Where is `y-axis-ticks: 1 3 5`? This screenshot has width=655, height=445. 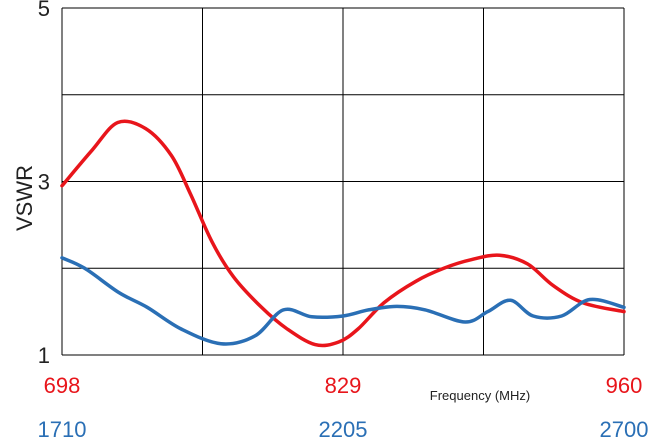
y-axis-ticks: 1 3 5 is located at coordinates (44, 184).